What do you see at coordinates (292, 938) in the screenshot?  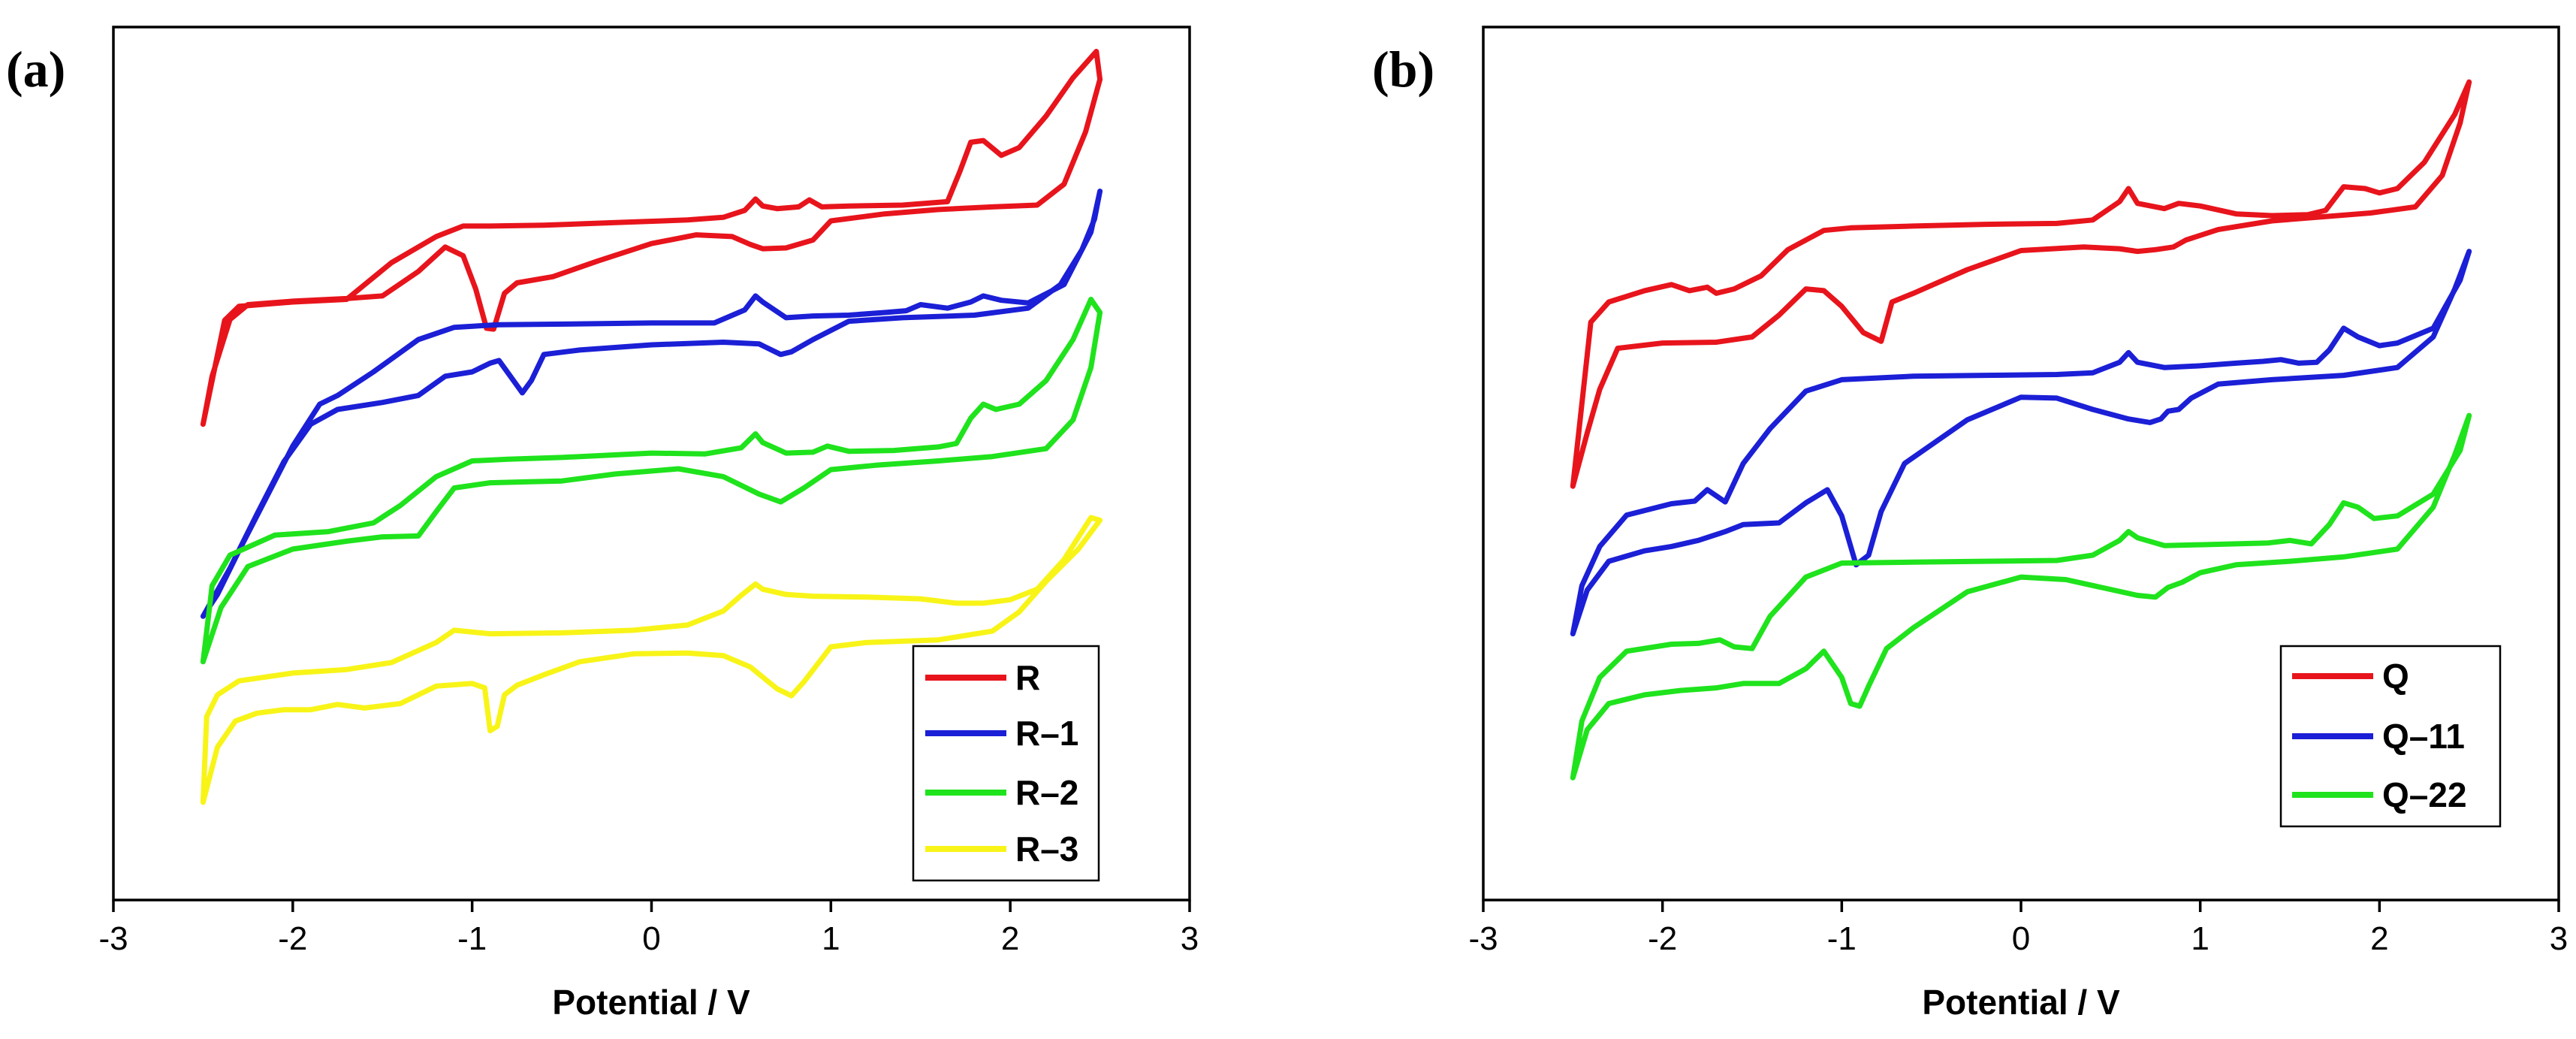 I see `panel-a-x-tick-label: -2` at bounding box center [292, 938].